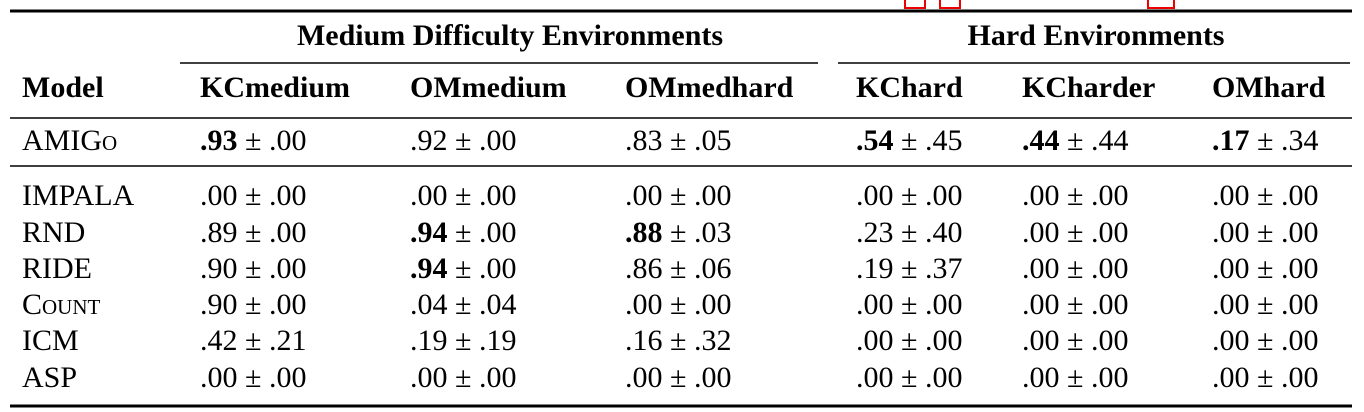 The image size is (1364, 412). What do you see at coordinates (482, 340) in the screenshot?
I see `std: ± .19` at bounding box center [482, 340].